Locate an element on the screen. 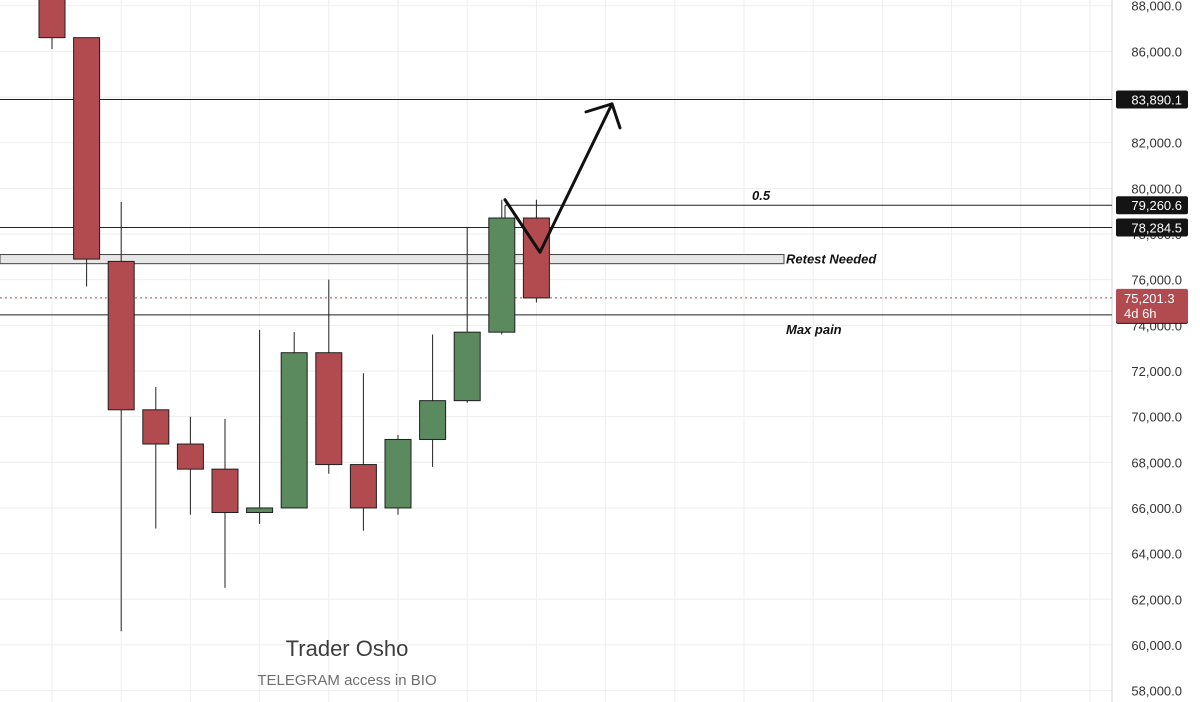 Image resolution: width=1200 pixels, height=702 pixels. y-tick-label: 88,000.0 is located at coordinates (1156, 7).